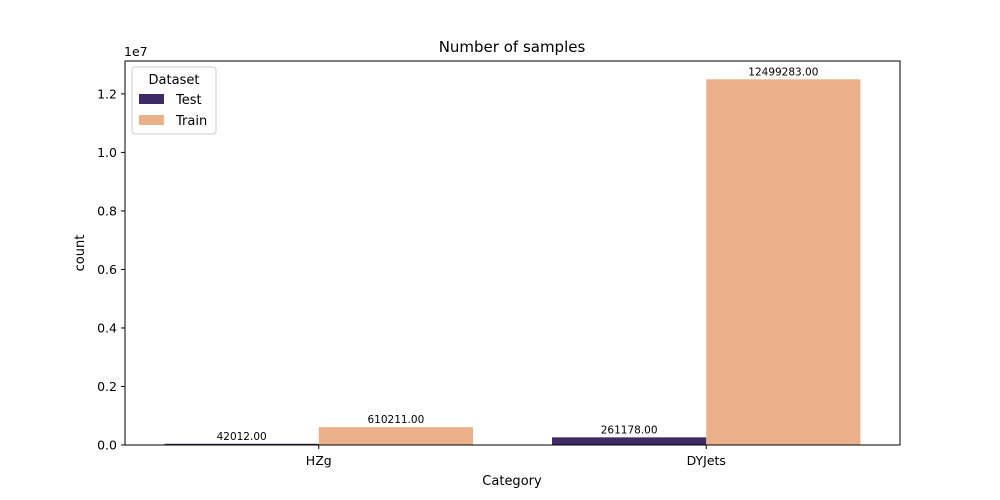 The width and height of the screenshot is (1000, 500). I want to click on legend-label-train: Train, so click(191, 121).